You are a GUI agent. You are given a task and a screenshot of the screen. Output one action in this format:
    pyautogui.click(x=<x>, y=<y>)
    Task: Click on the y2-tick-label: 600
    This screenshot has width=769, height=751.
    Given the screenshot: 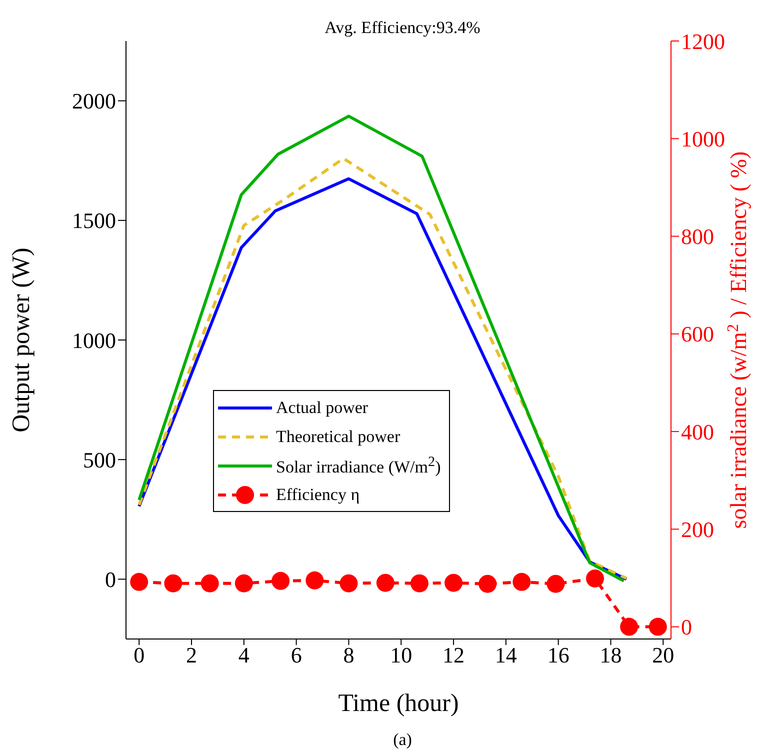 What is the action you would take?
    pyautogui.click(x=697, y=334)
    